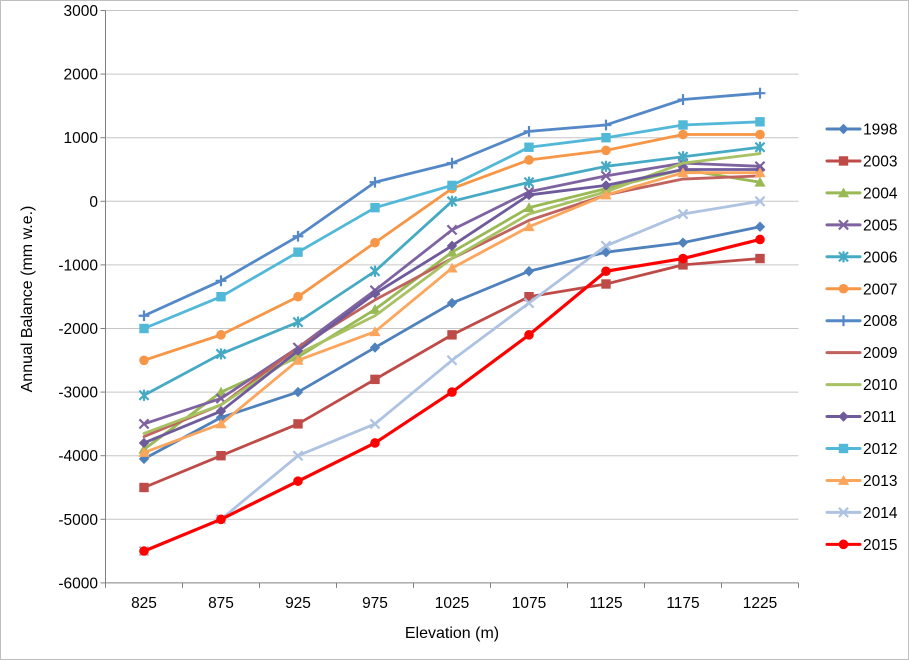 The height and width of the screenshot is (660, 909). Describe the element at coordinates (375, 603) in the screenshot. I see `x-tick-label: 975` at that location.